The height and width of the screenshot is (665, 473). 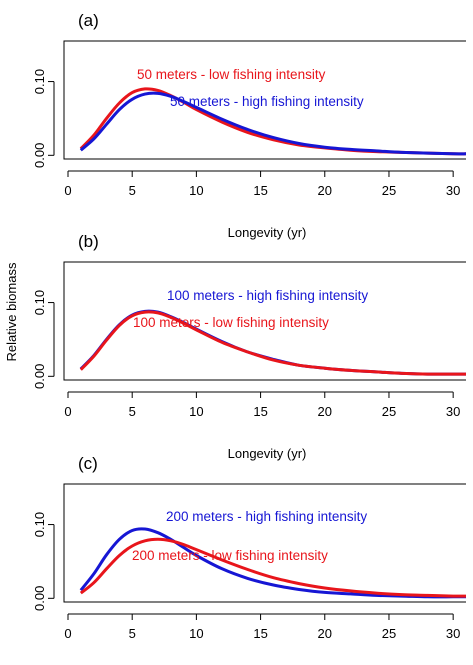 I want to click on y-axis-label: Relative biomass, so click(x=11, y=311).